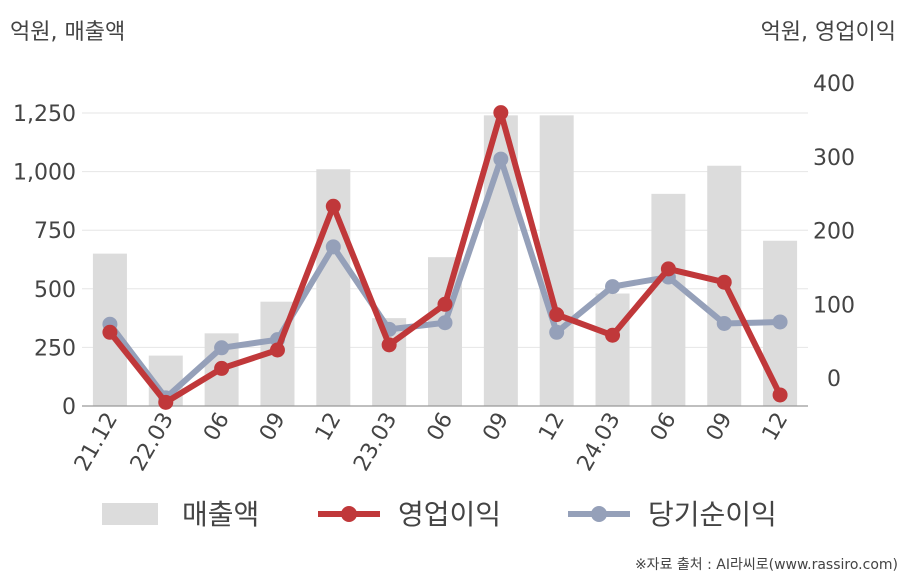 This screenshot has width=908, height=580. Describe the element at coordinates (55, 290) in the screenshot. I see `left-tick-label: 500` at that location.